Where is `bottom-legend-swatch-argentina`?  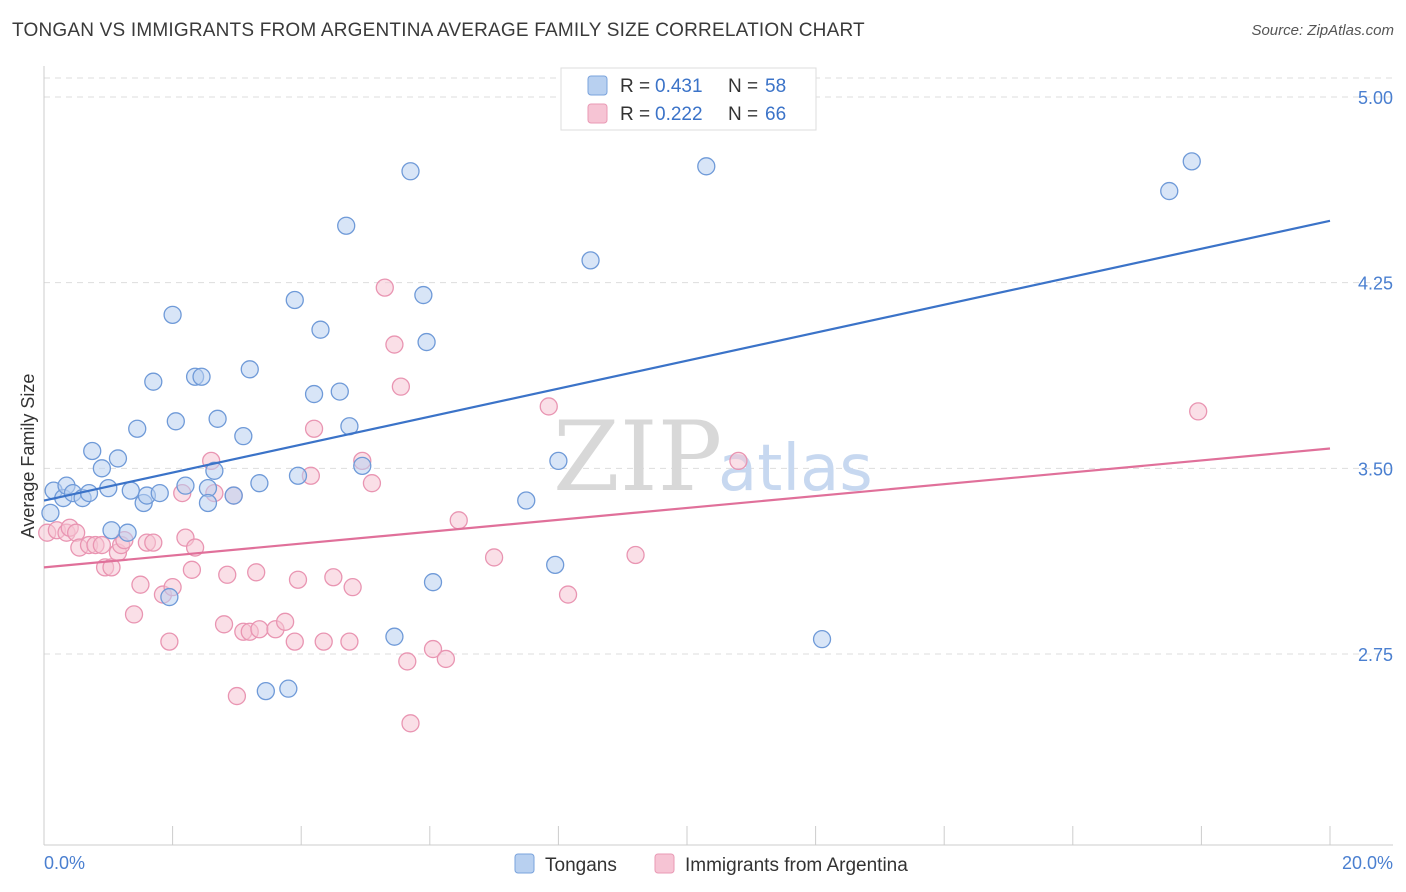
bottom-legend-swatch-argentina is located at coordinates (664, 863).